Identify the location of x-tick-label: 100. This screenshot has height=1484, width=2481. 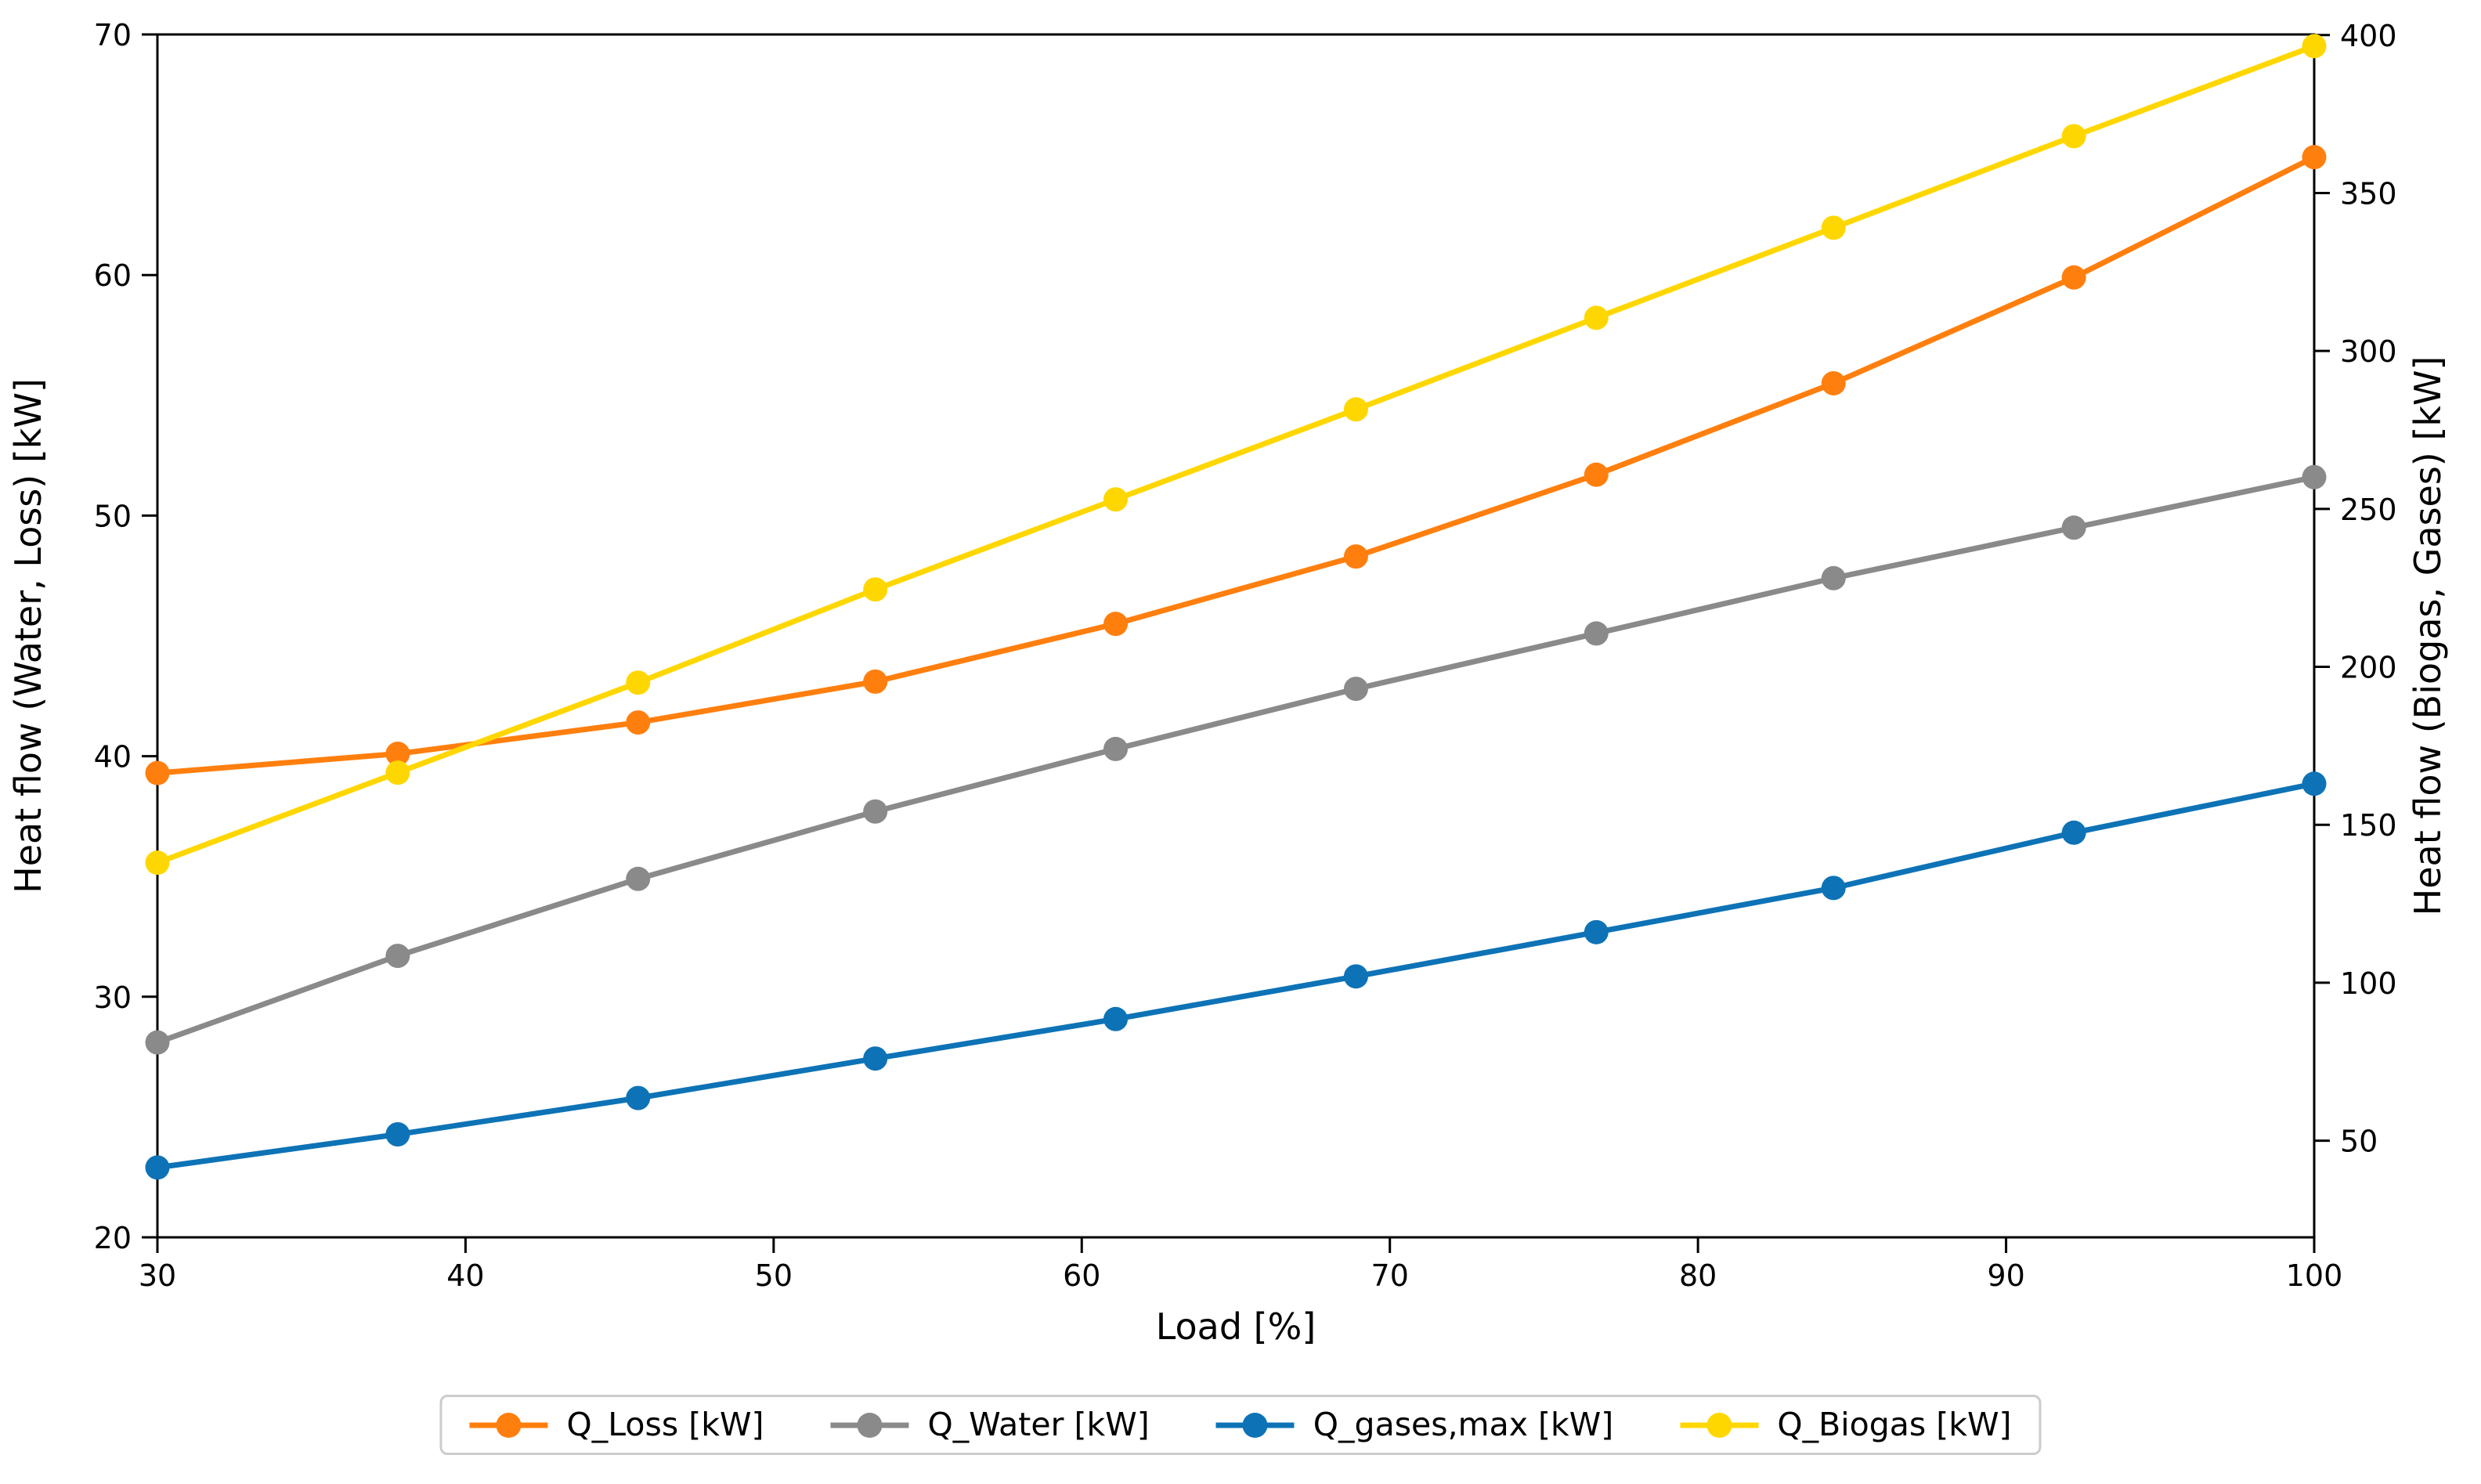
(2314, 1275).